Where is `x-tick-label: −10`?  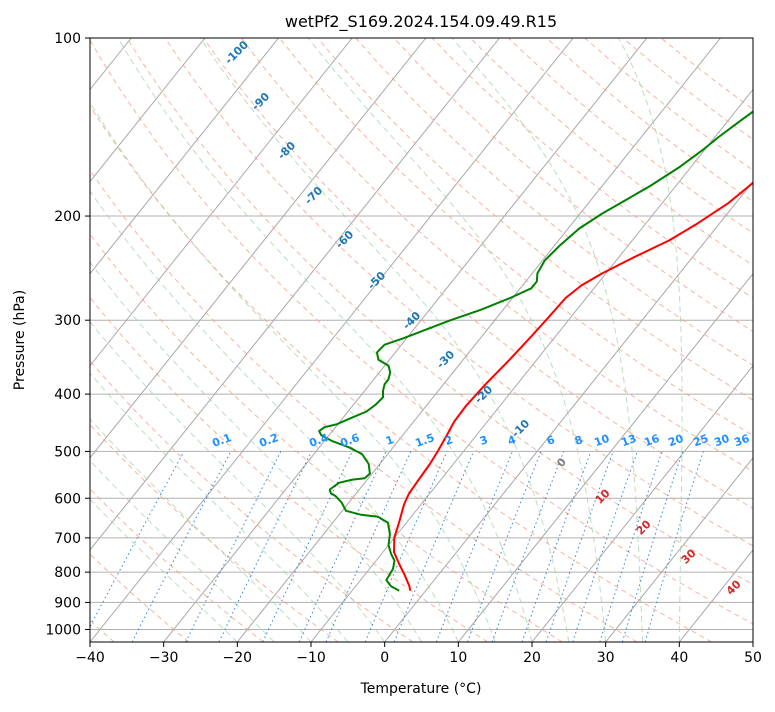
x-tick-label: −10 is located at coordinates (311, 658).